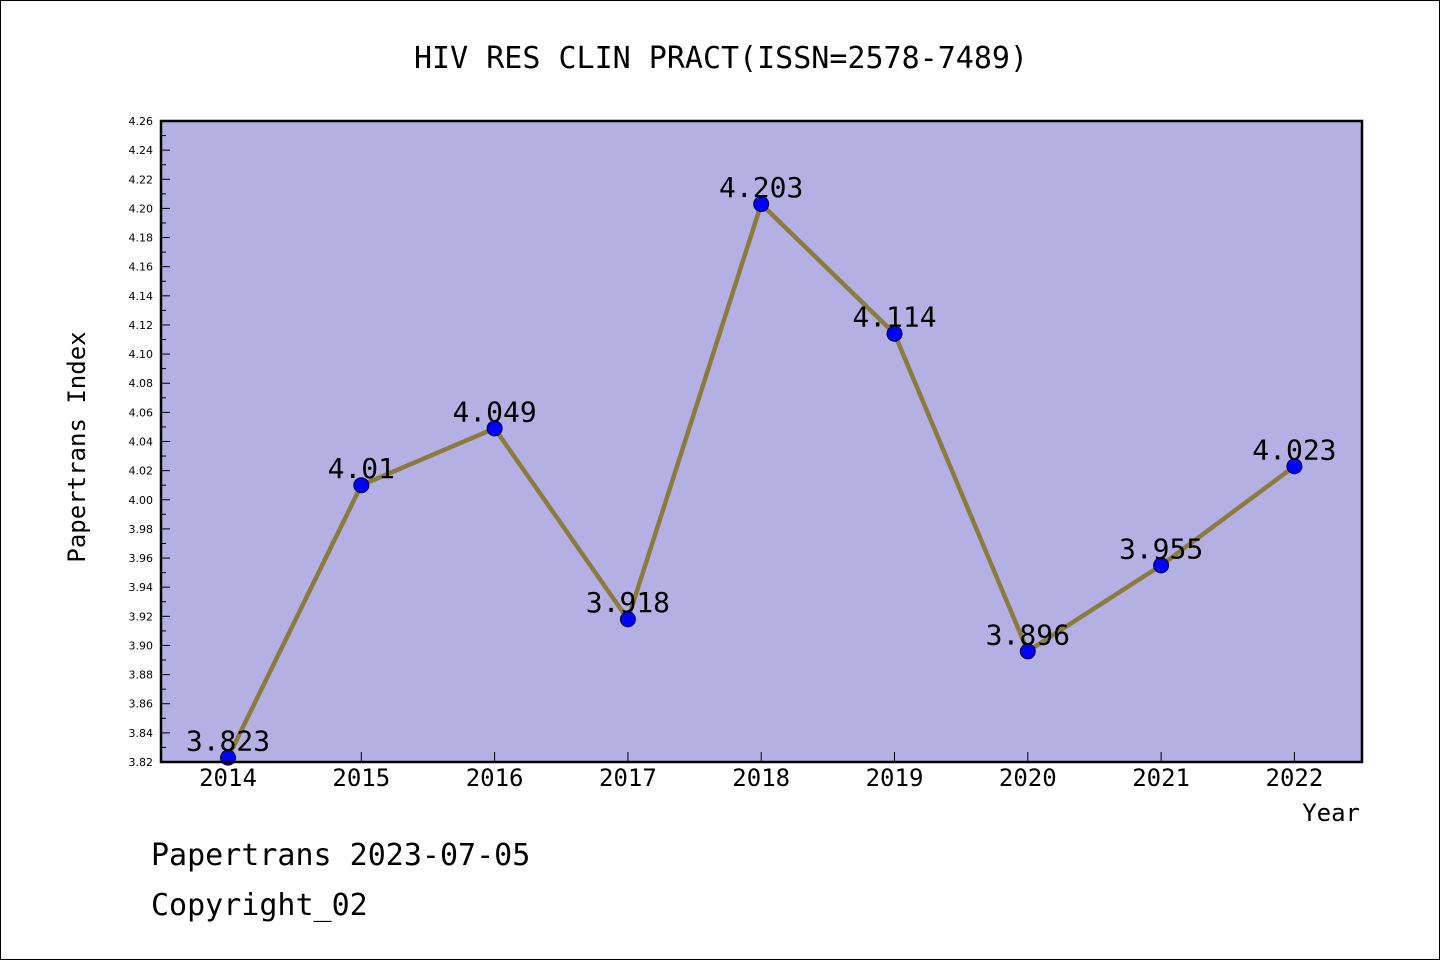  I want to click on x-tick-label: 2015, so click(361, 778).